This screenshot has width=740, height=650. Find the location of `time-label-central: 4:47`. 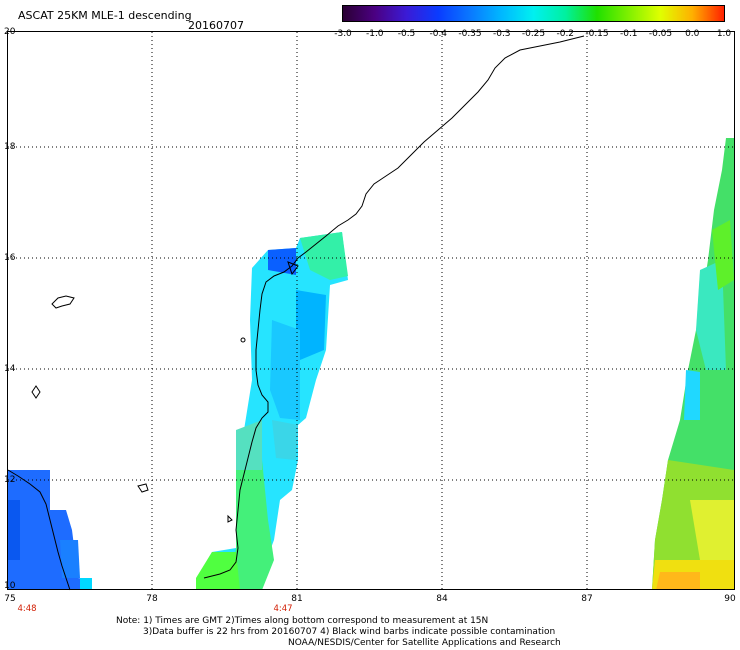

time-label-central: 4:47 is located at coordinates (283, 609).